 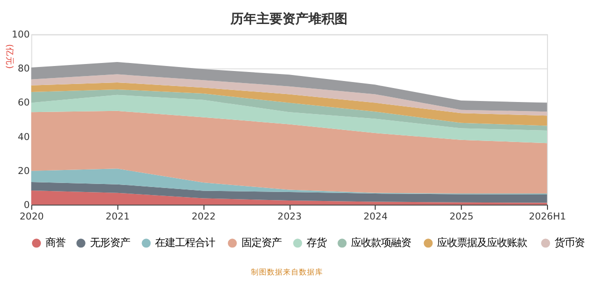 I want to click on legend-label: 存货, so click(x=316, y=243).